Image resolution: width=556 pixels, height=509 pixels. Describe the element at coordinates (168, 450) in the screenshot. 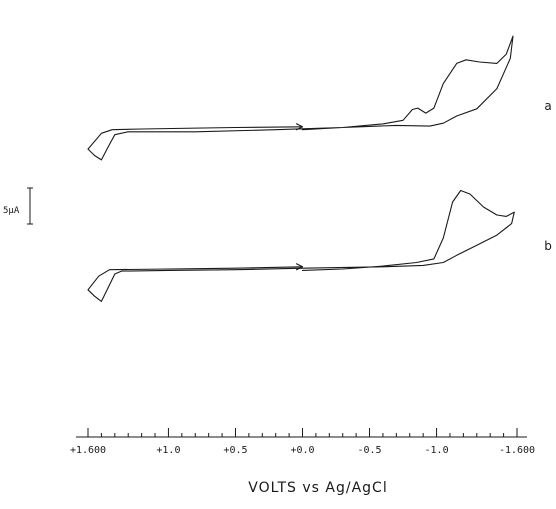

I see `tick-label: +1.0` at that location.